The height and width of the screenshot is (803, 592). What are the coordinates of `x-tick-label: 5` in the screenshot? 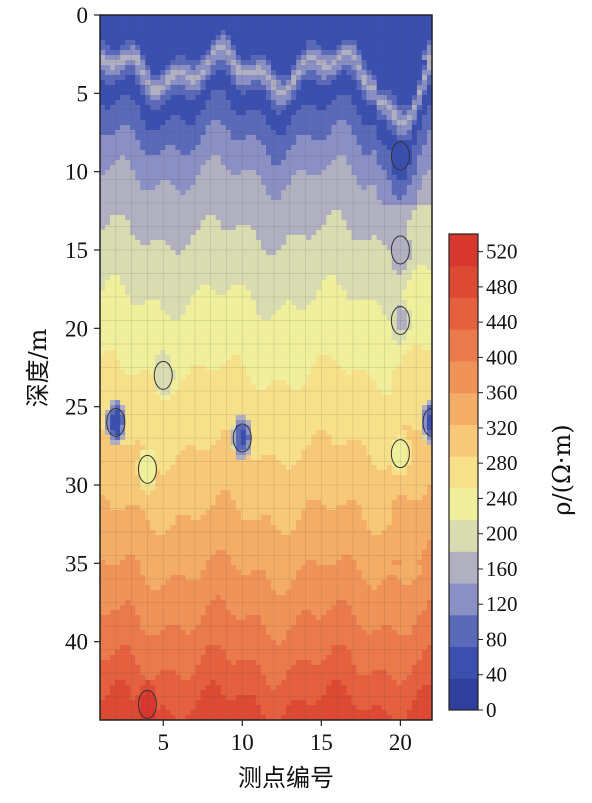 It's located at (163, 742).